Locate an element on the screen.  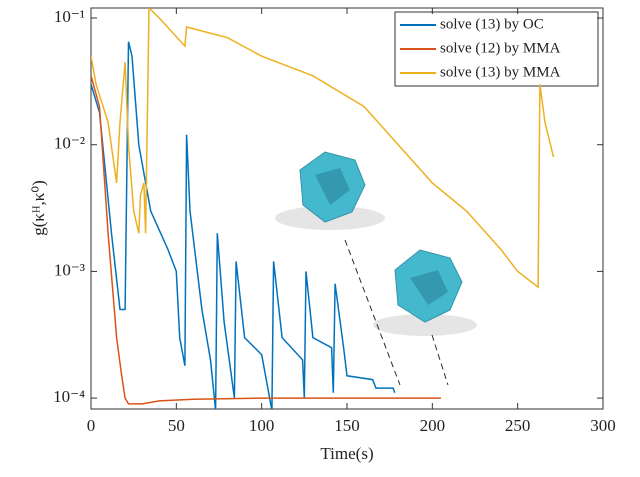
x-axis-label: Time(s) is located at coordinates (346, 453).